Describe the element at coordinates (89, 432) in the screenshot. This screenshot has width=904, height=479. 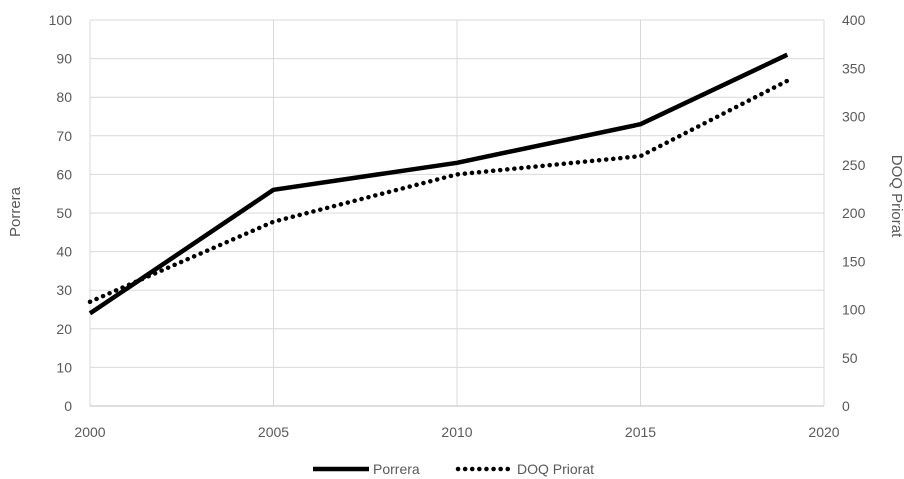
I see `x-tick-label: 2000` at that location.